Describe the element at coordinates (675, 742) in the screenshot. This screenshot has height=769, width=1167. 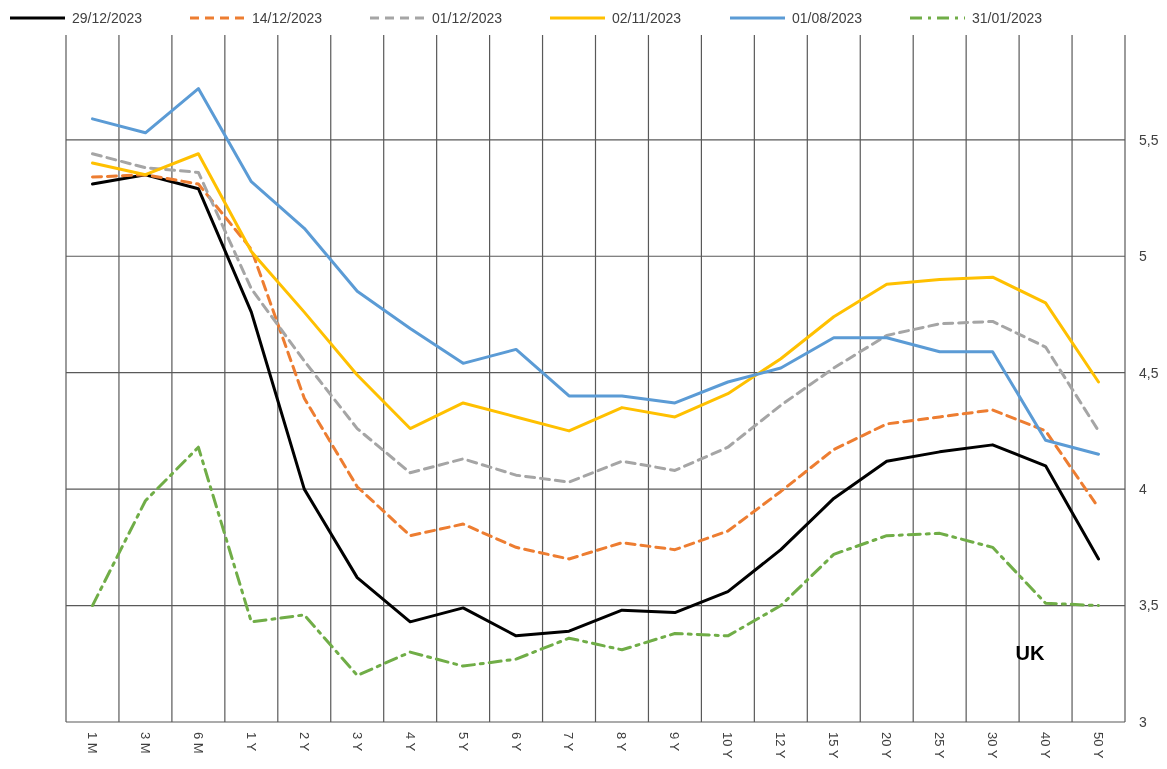
I see `x-tick-label: 9 Y` at that location.